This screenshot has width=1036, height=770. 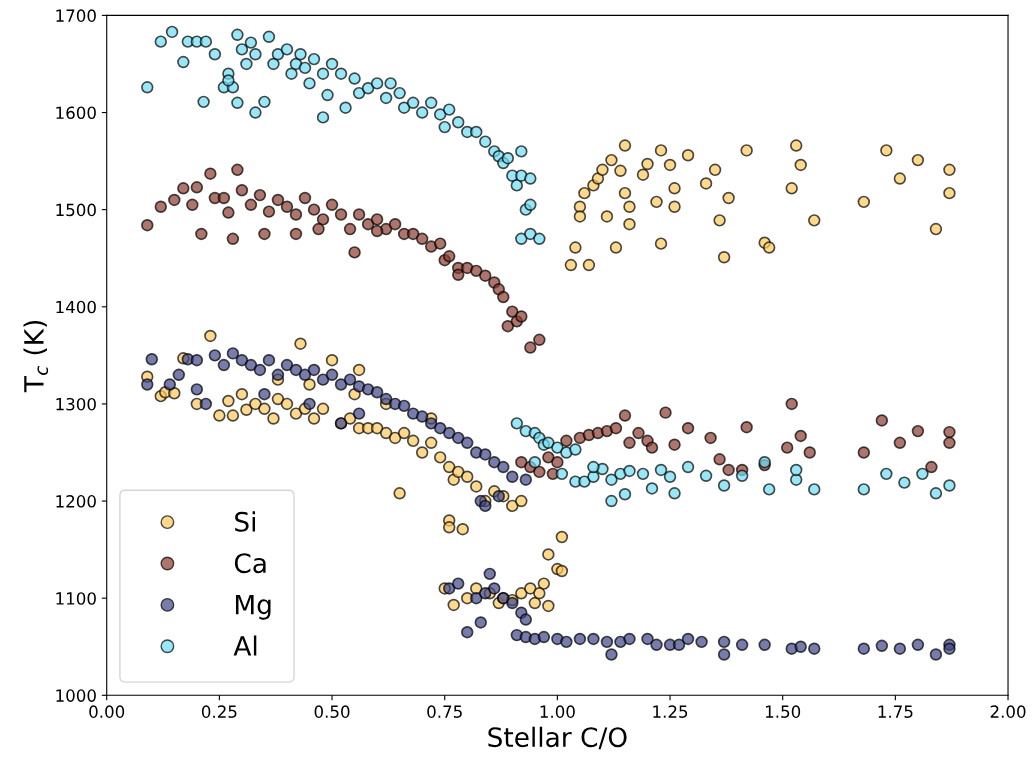 What do you see at coordinates (107, 711) in the screenshot?
I see `x-tick-label: 0.00` at bounding box center [107, 711].